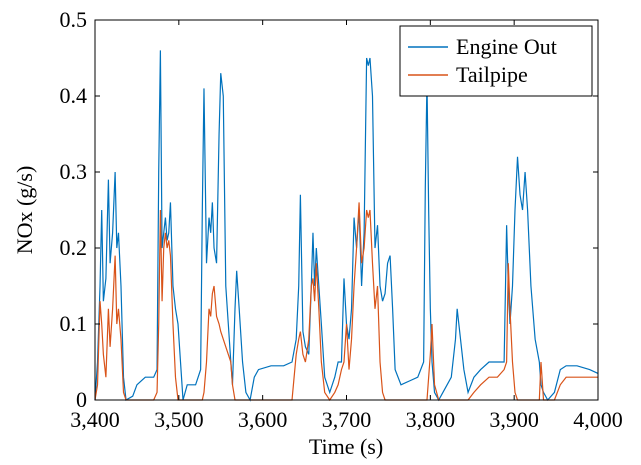 This screenshot has height=465, width=641. Describe the element at coordinates (74, 95) in the screenshot. I see `y-tick-label: 0.4` at that location.